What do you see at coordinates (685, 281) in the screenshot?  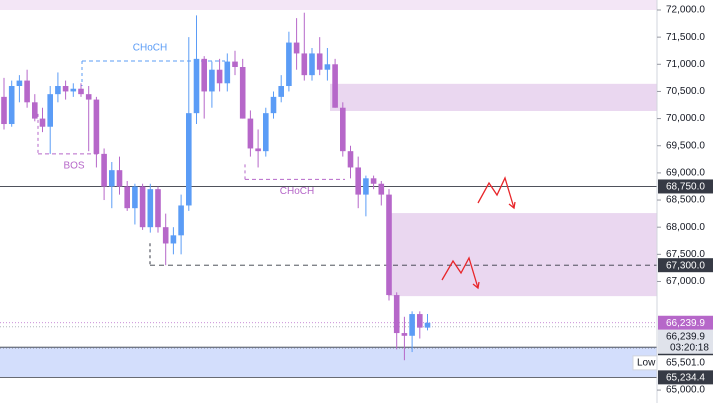 I see `y-tick-label: 67,000.0` at bounding box center [685, 281].